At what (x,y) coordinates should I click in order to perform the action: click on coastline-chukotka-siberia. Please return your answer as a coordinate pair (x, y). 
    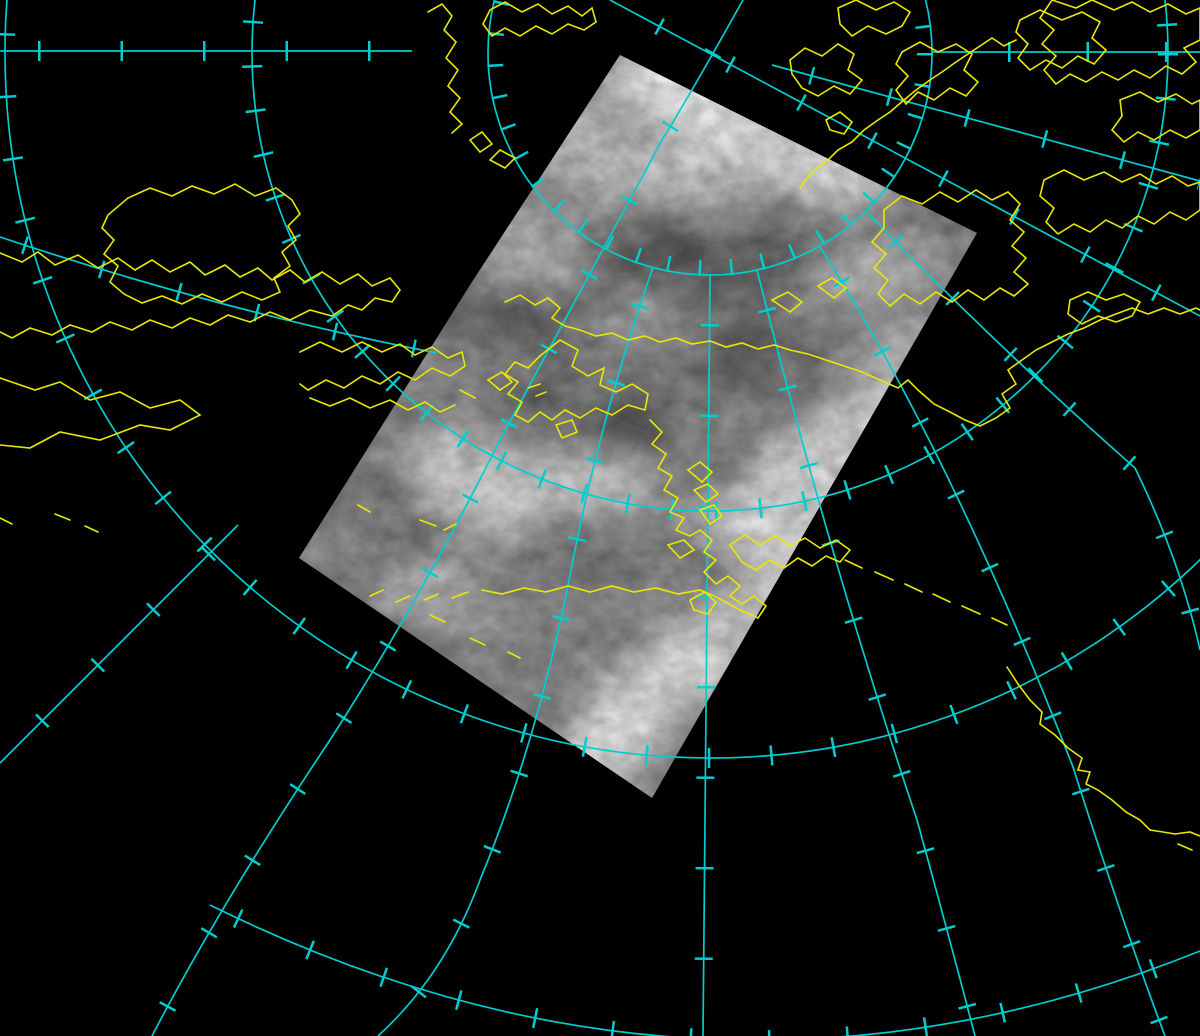
    Looking at the image, I should click on (233, 316).